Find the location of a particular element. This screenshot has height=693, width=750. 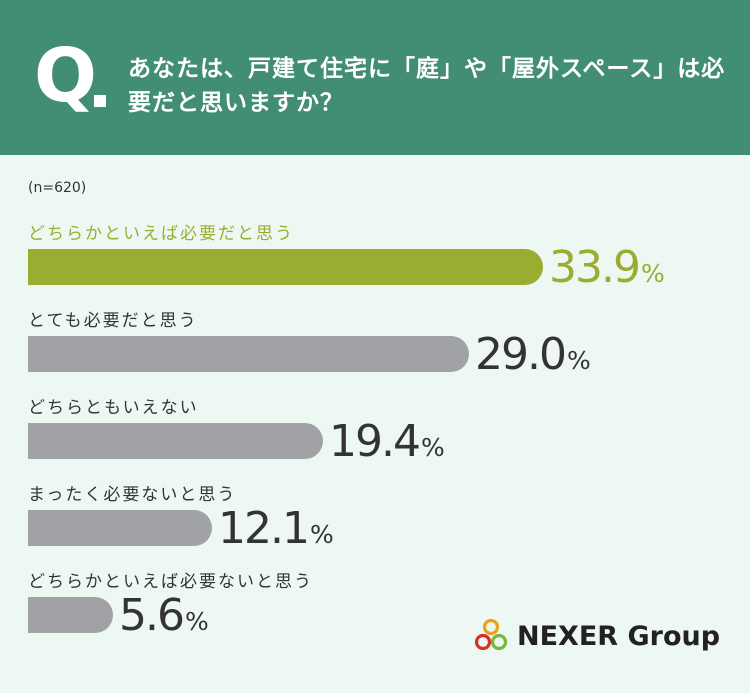

category-label: まったく必要ないと思う is located at coordinates (132, 495).